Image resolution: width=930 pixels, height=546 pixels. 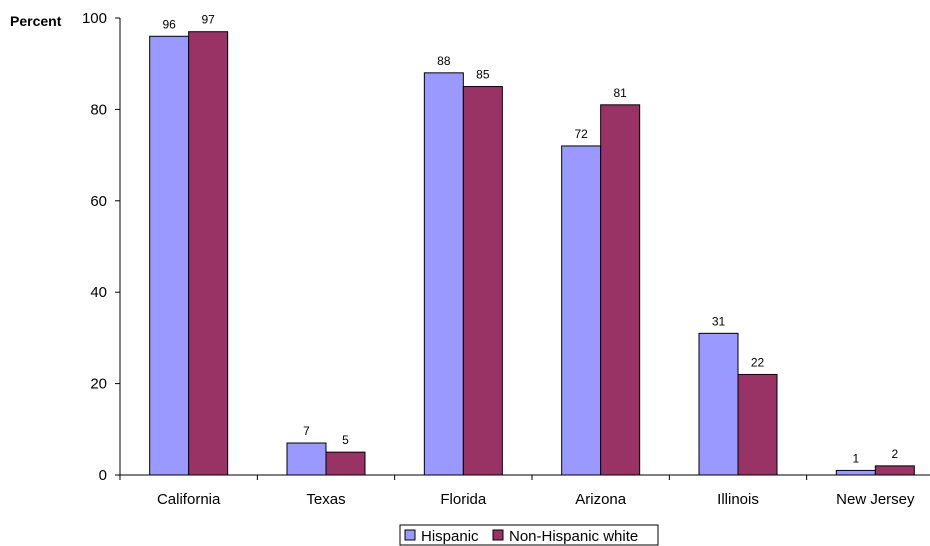 I want to click on data-label: 22, so click(x=758, y=362).